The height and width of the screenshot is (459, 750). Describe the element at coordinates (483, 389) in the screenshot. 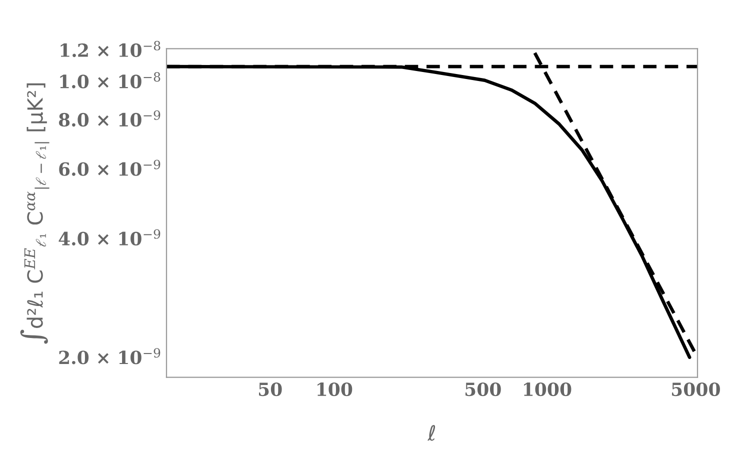

I see `x-tick-label: 500` at that location.